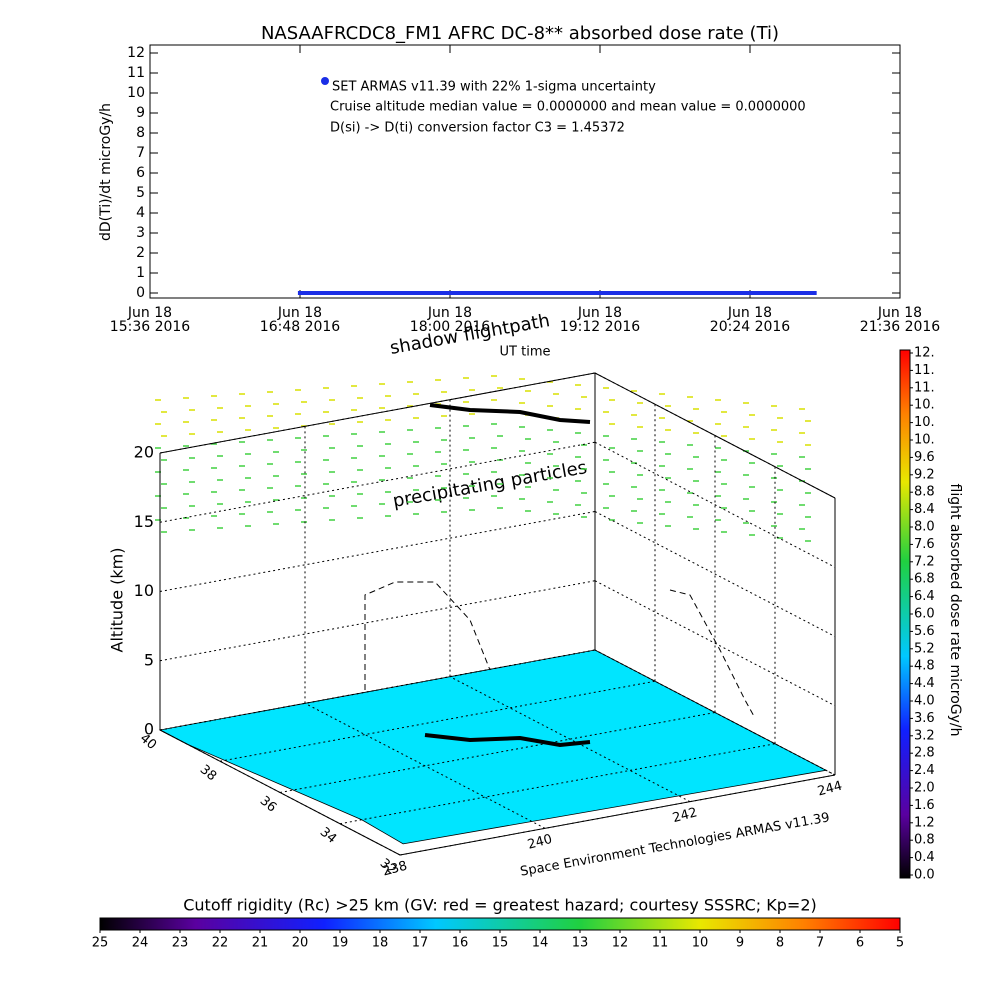 The image size is (1000, 1000). Describe the element at coordinates (924, 788) in the screenshot. I see `colorbar-tick-label: 2.0` at that location.